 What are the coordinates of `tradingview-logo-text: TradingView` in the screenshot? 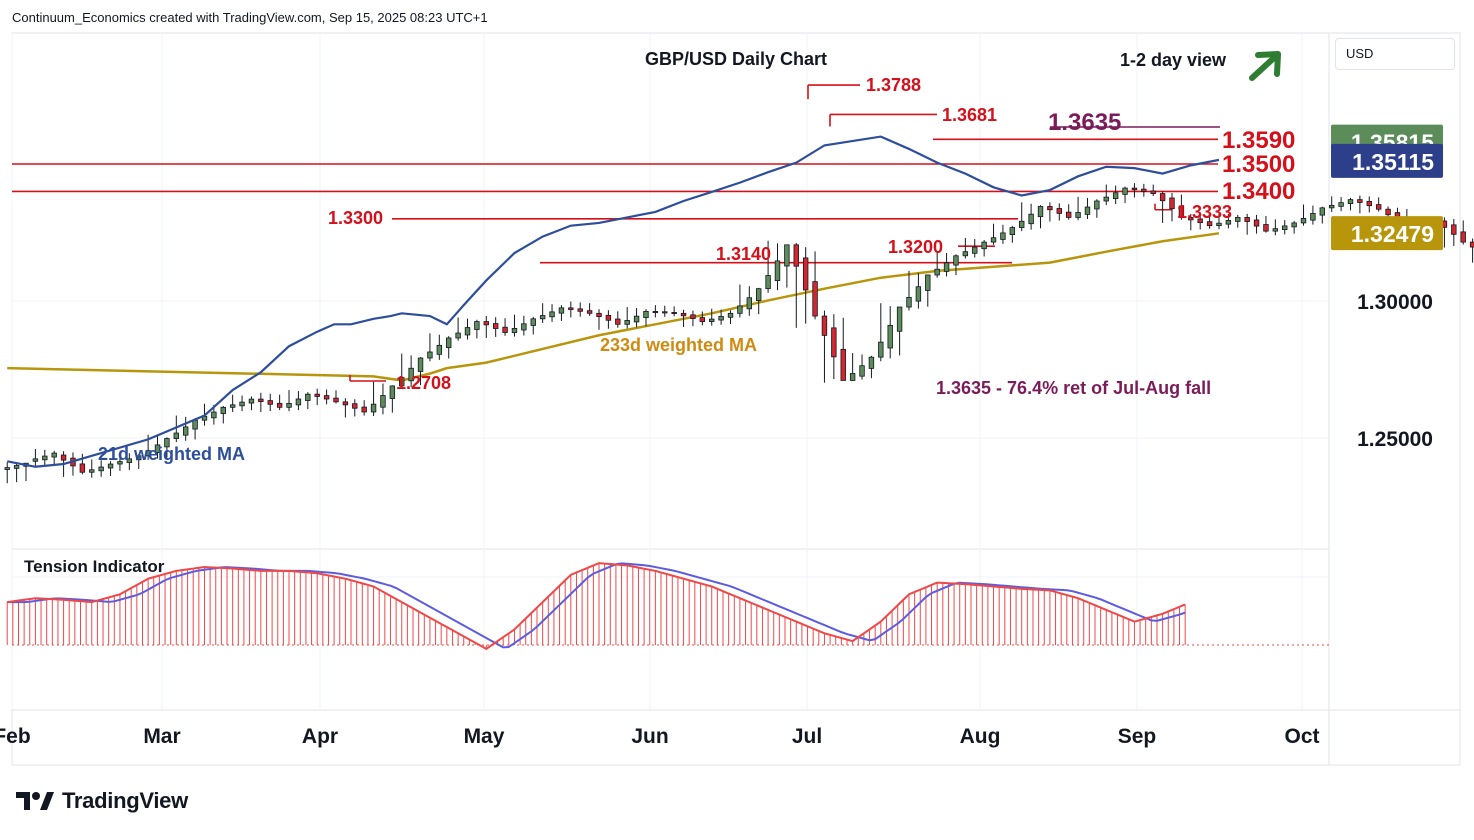 It's located at (125, 800).